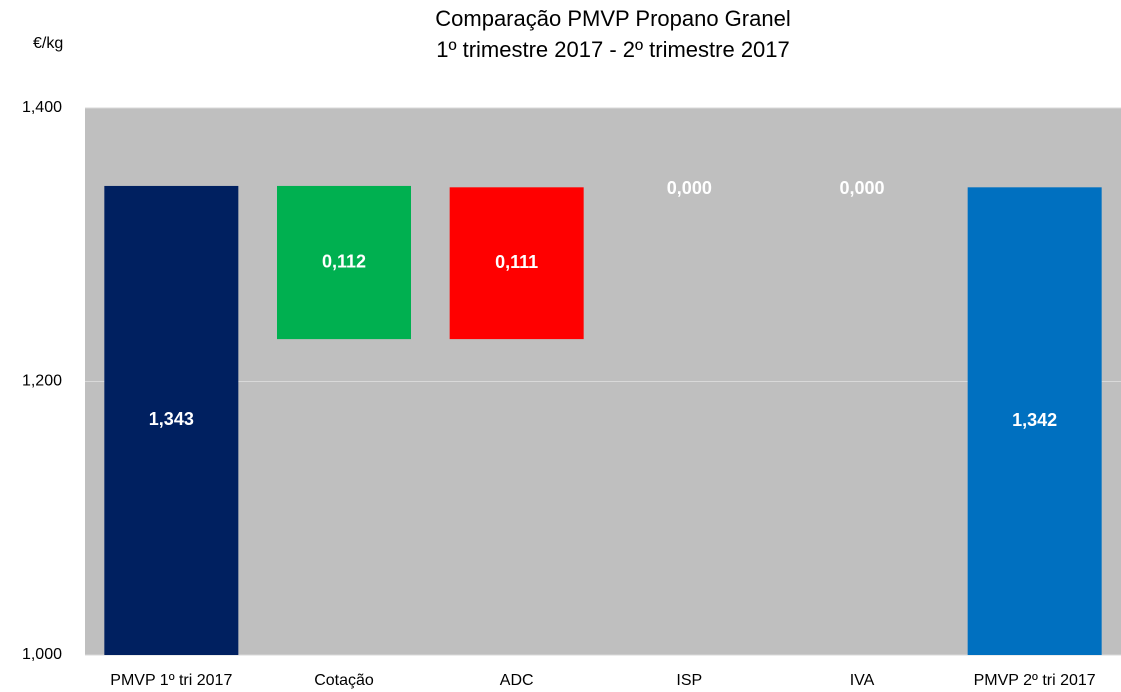  What do you see at coordinates (1035, 680) in the screenshot?
I see `x-tick-label: PMVP 2º tri 2017` at bounding box center [1035, 680].